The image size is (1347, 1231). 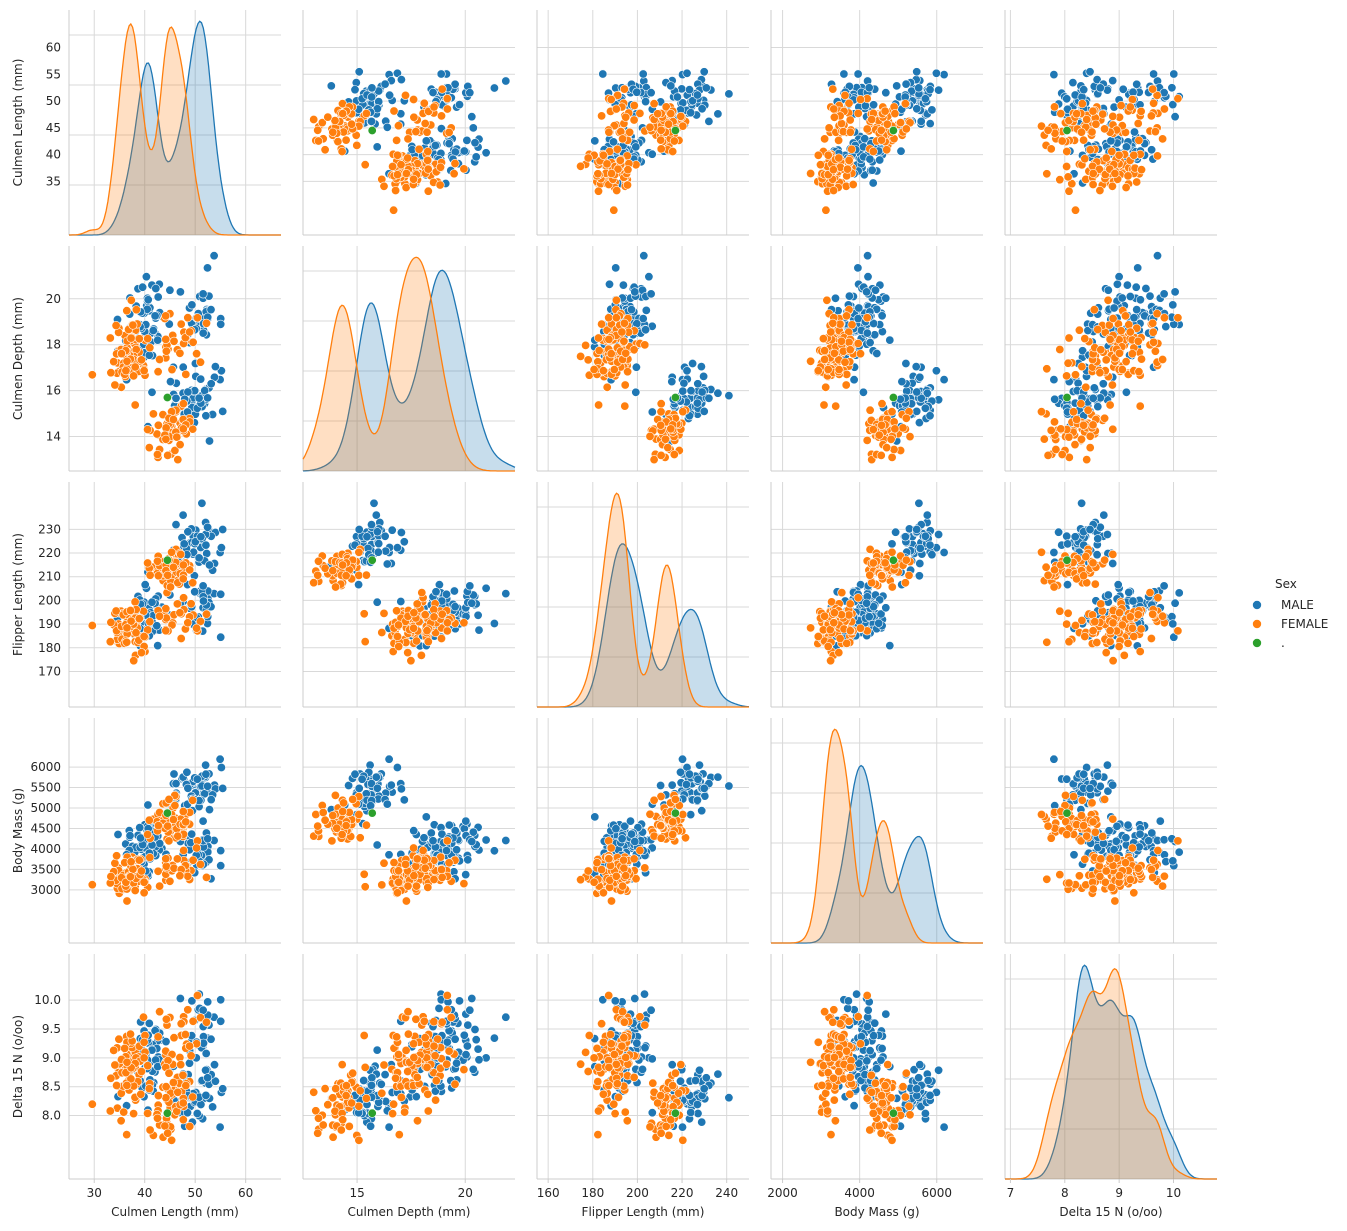 What do you see at coordinates (49, 529) in the screenshot?
I see `y-tick-label: 230` at bounding box center [49, 529].